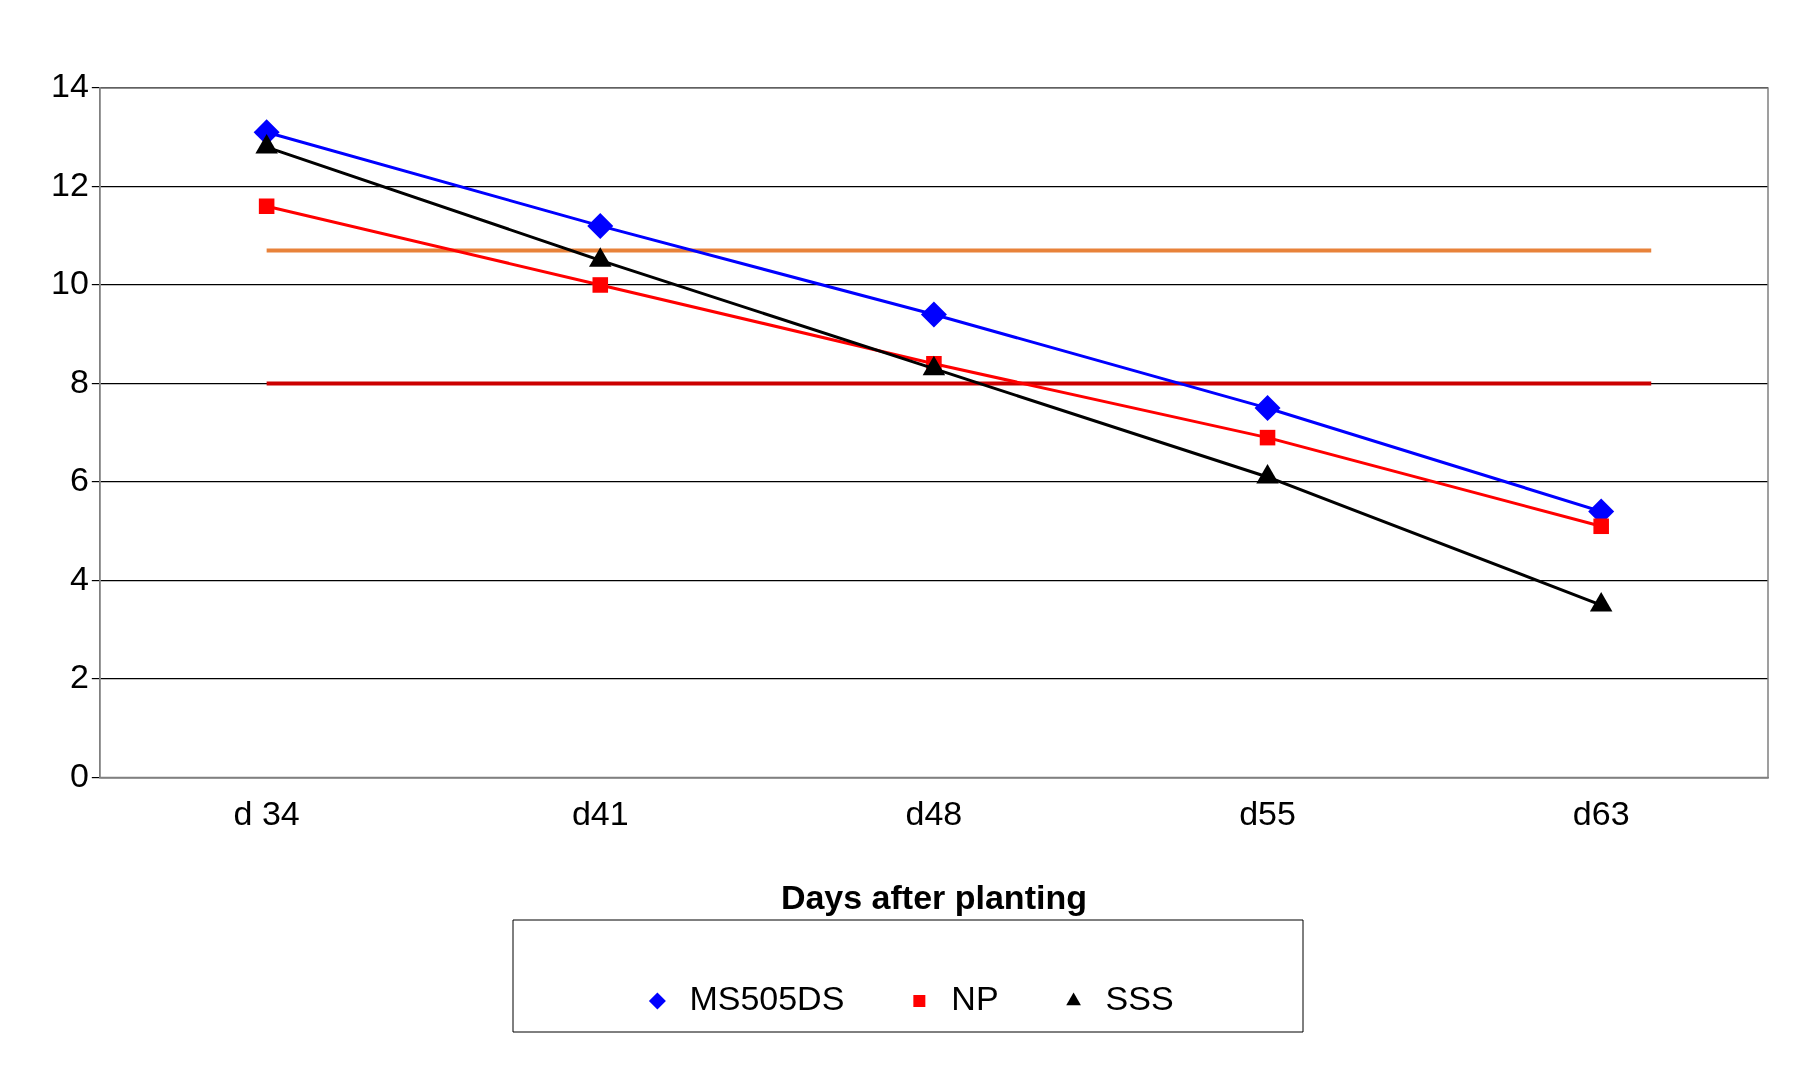  What do you see at coordinates (1139, 998) in the screenshot?
I see `legend-label: SSS` at bounding box center [1139, 998].